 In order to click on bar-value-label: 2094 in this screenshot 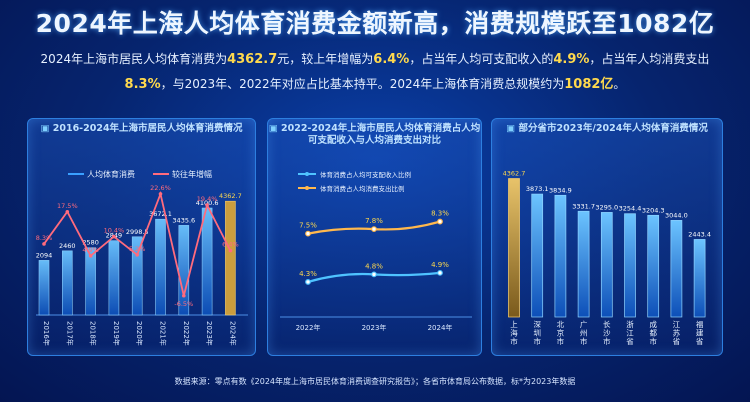, I will do `click(44, 255)`.